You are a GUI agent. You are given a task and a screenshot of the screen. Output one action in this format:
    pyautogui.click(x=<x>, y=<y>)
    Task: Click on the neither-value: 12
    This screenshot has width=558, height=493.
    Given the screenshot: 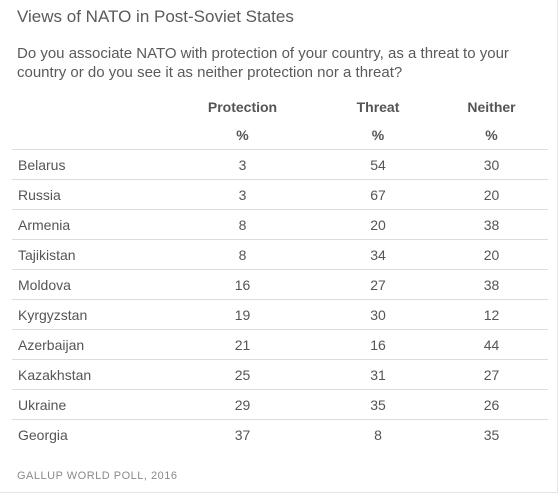 What is the action you would take?
    pyautogui.click(x=491, y=314)
    